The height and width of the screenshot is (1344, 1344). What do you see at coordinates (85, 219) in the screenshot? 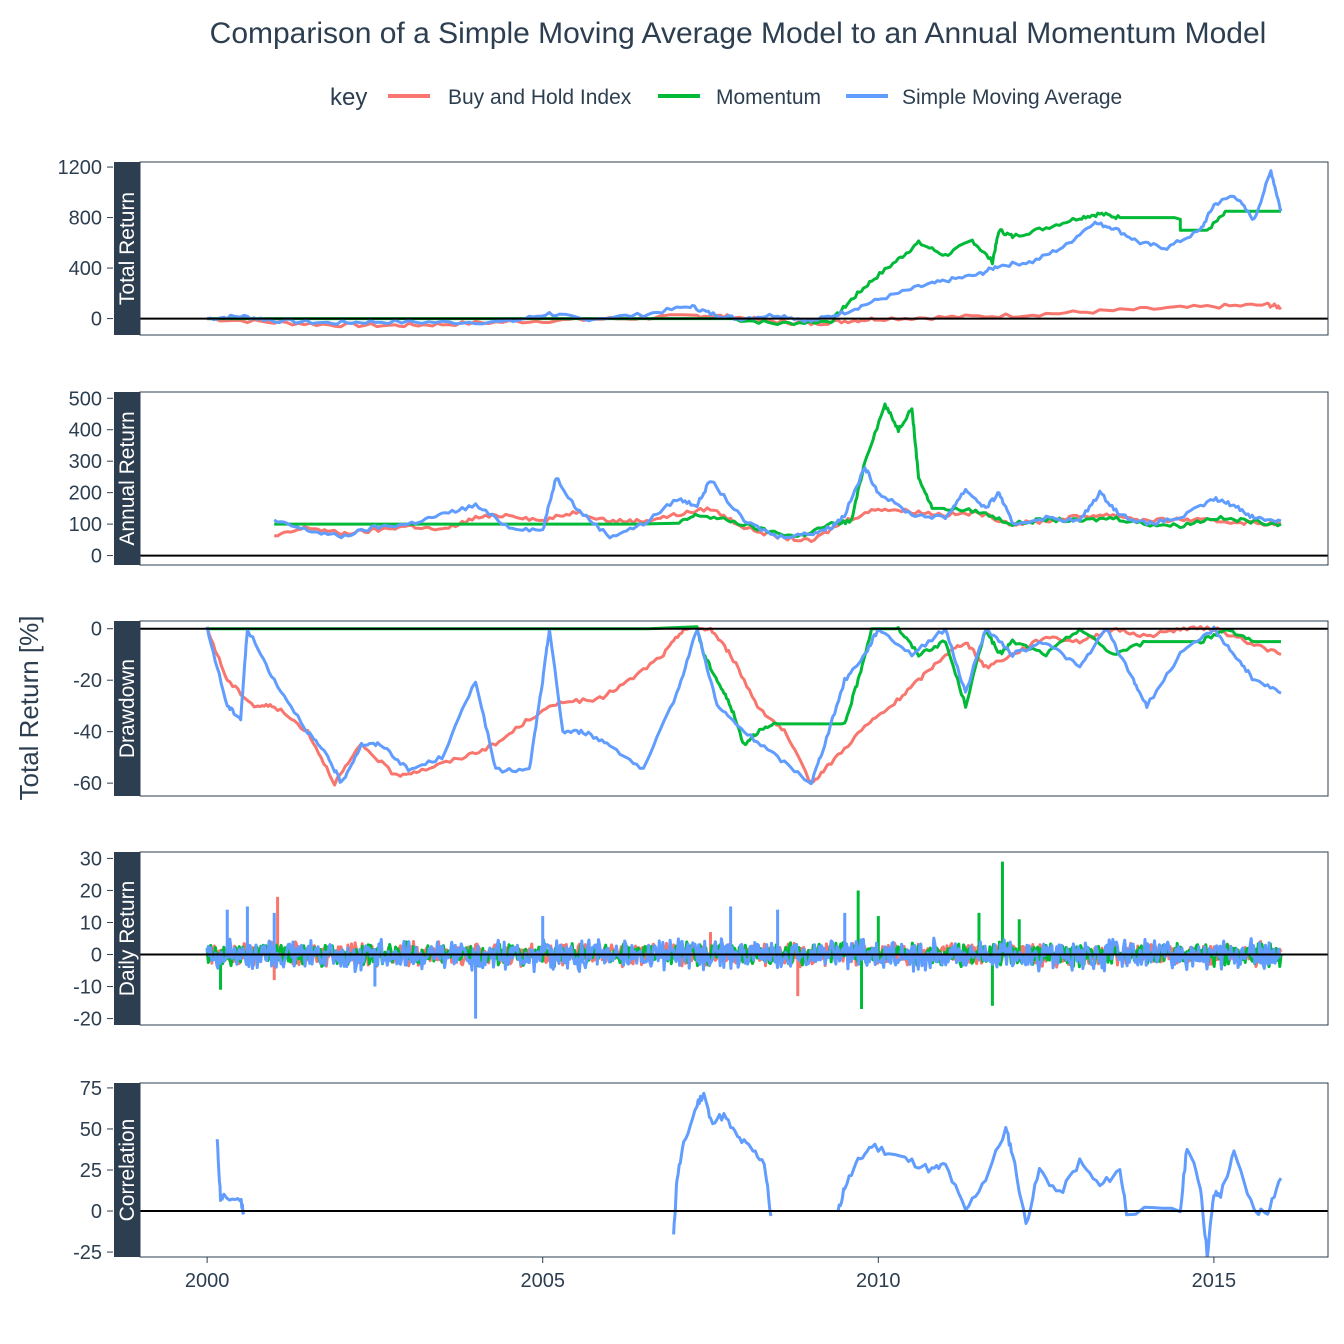
I see `y-tick-label: 800` at bounding box center [85, 219].